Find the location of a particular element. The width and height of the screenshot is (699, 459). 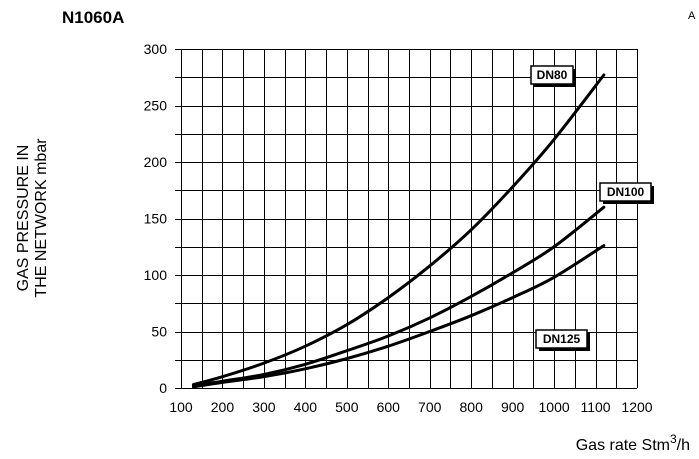

x-tick-label: 700 is located at coordinates (430, 407).